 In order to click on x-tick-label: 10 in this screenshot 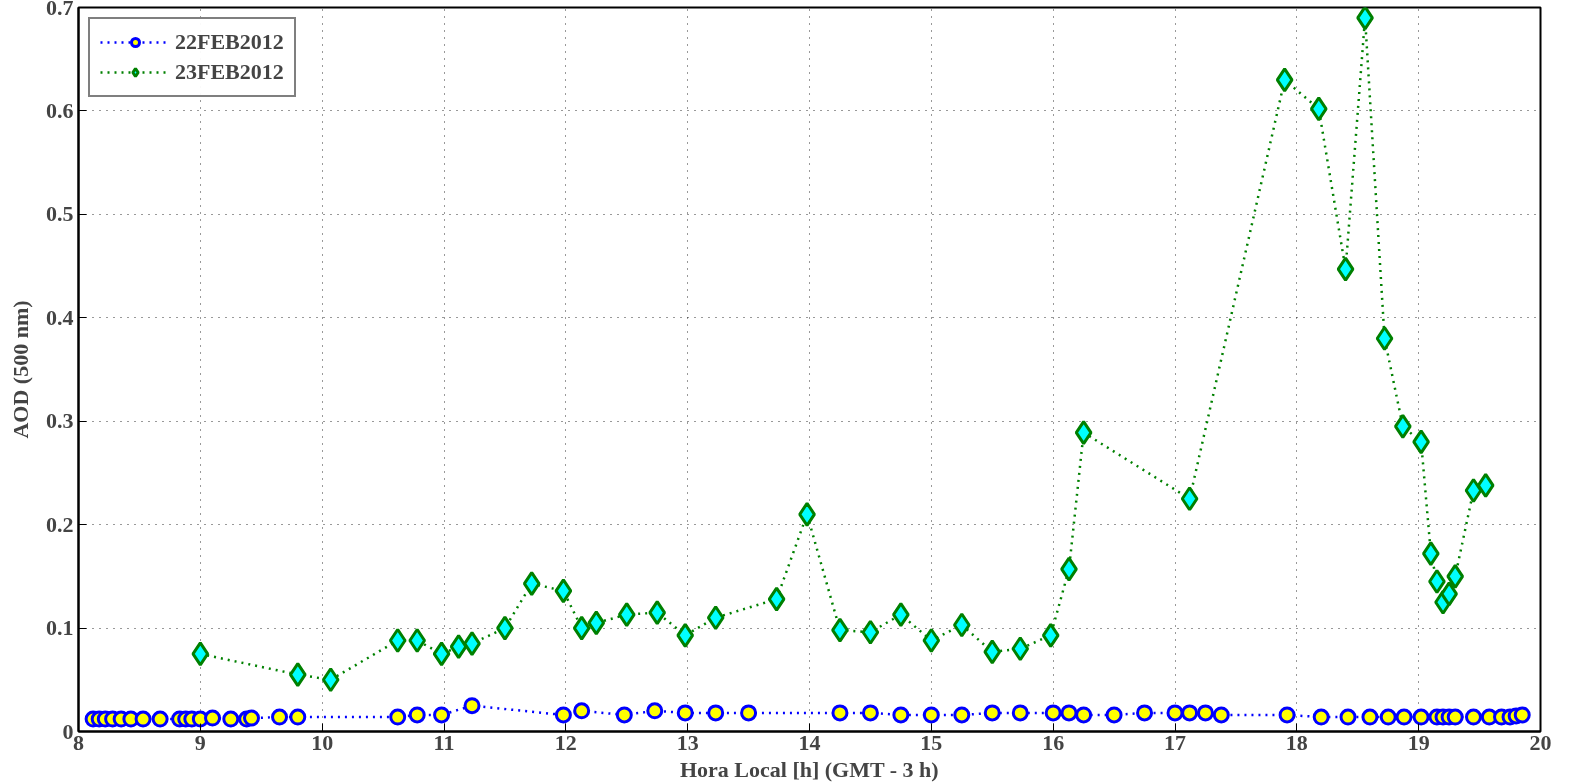, I will do `click(322, 742)`.